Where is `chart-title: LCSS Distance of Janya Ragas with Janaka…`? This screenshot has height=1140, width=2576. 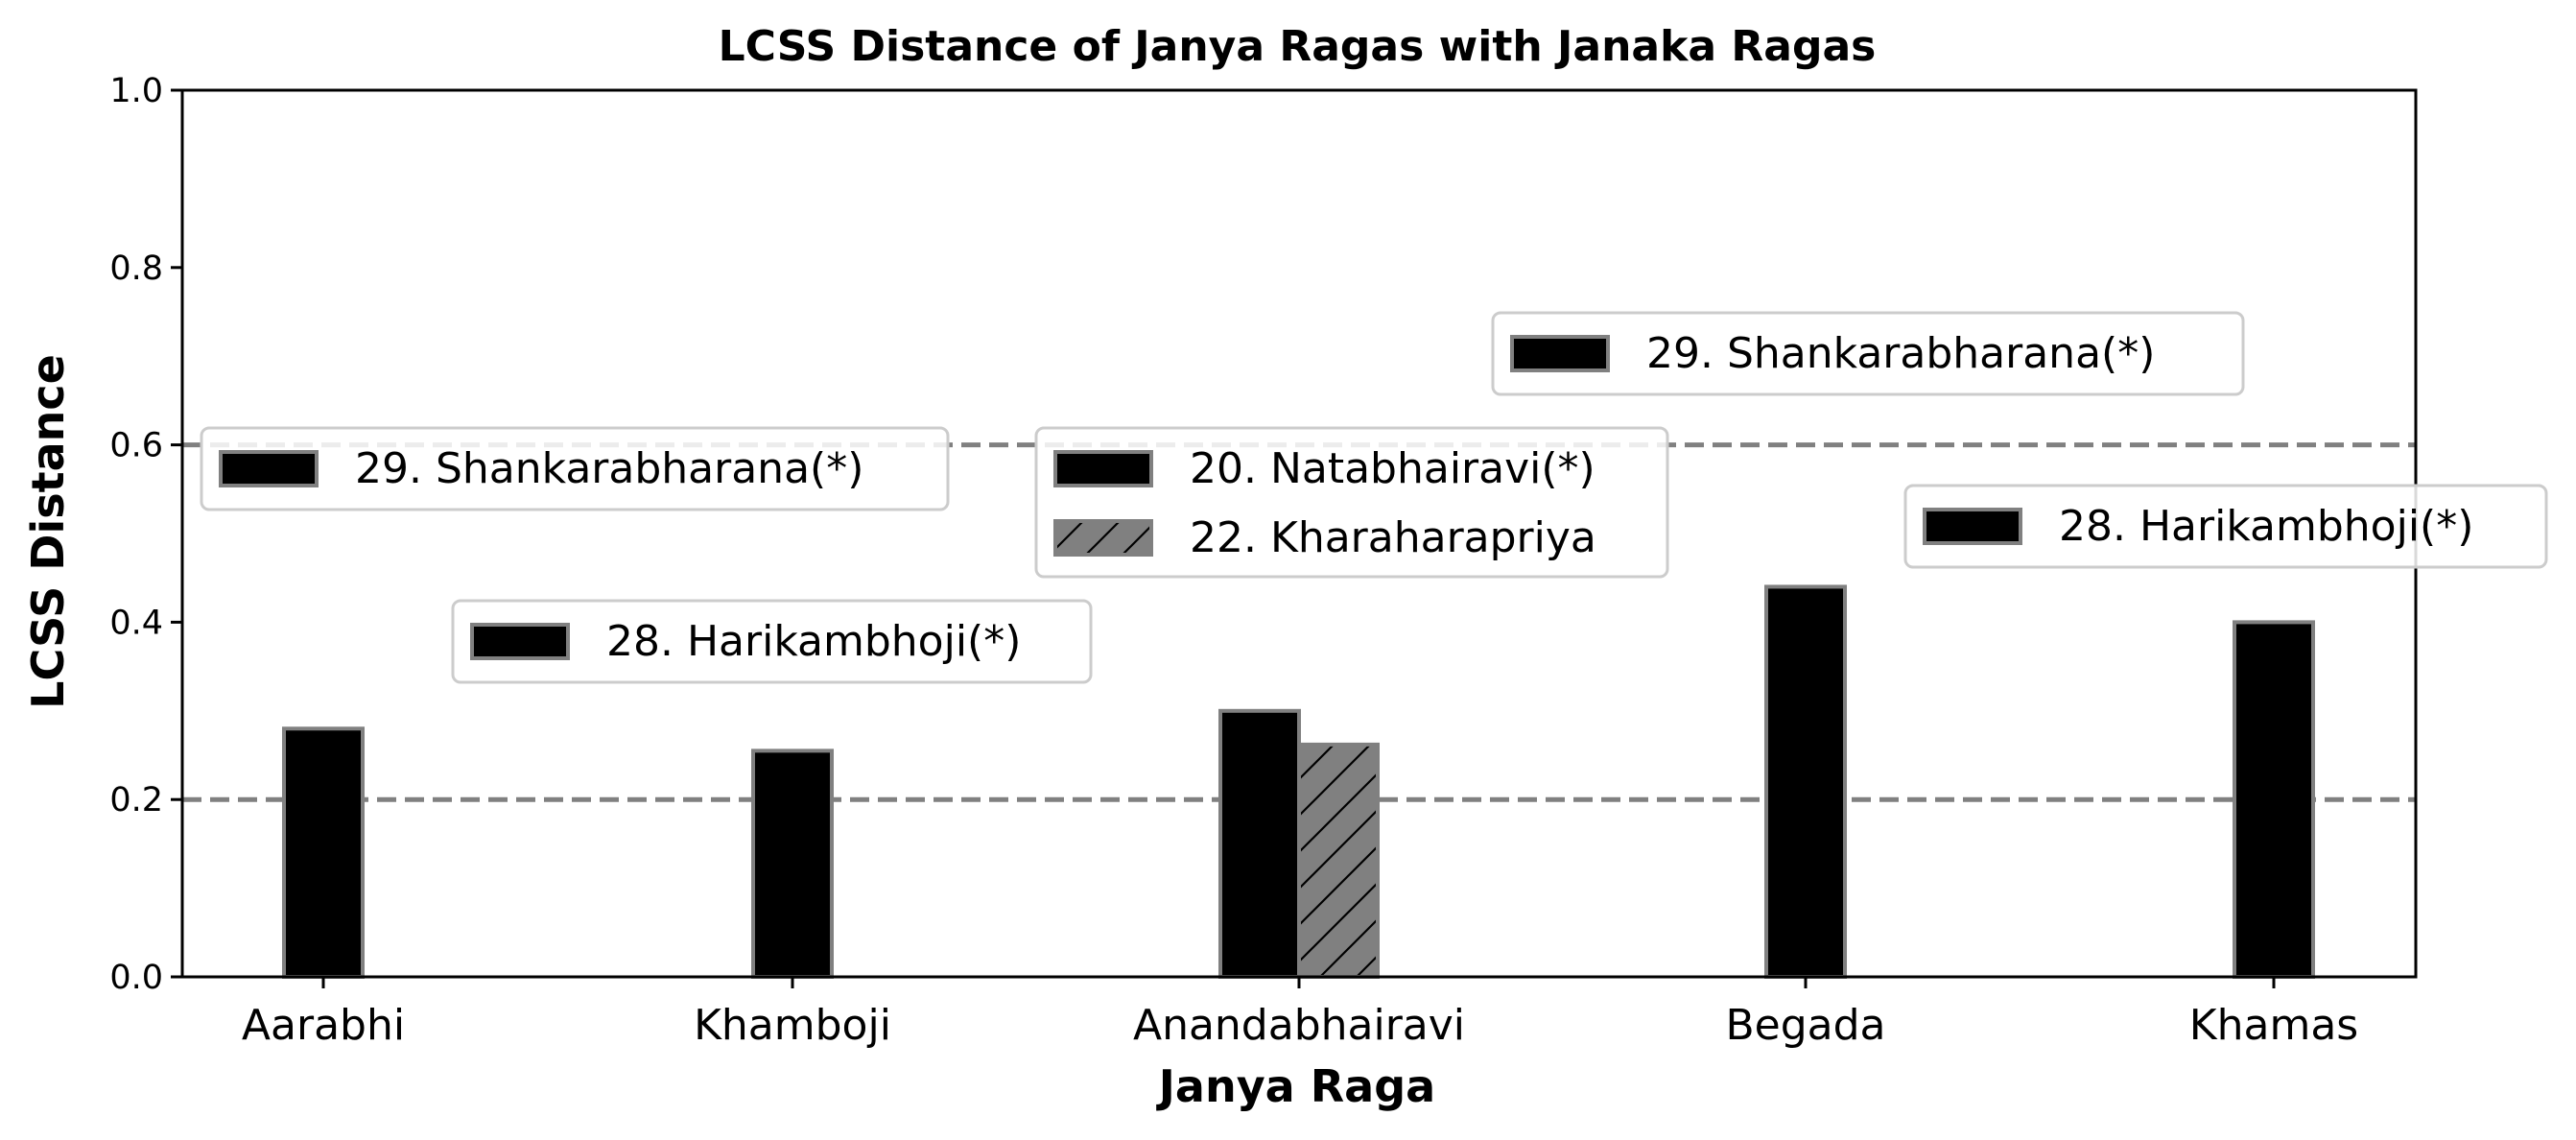
chart-title: LCSS Distance of Janya Ragas with Janaka… is located at coordinates (1298, 46).